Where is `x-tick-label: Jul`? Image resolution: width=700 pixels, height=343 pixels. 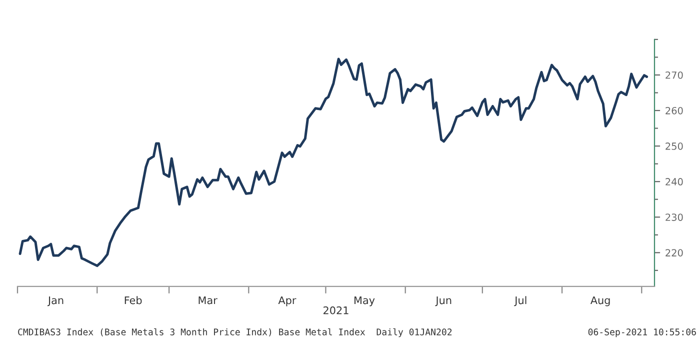
x-tick-label: Jul is located at coordinates (520, 301).